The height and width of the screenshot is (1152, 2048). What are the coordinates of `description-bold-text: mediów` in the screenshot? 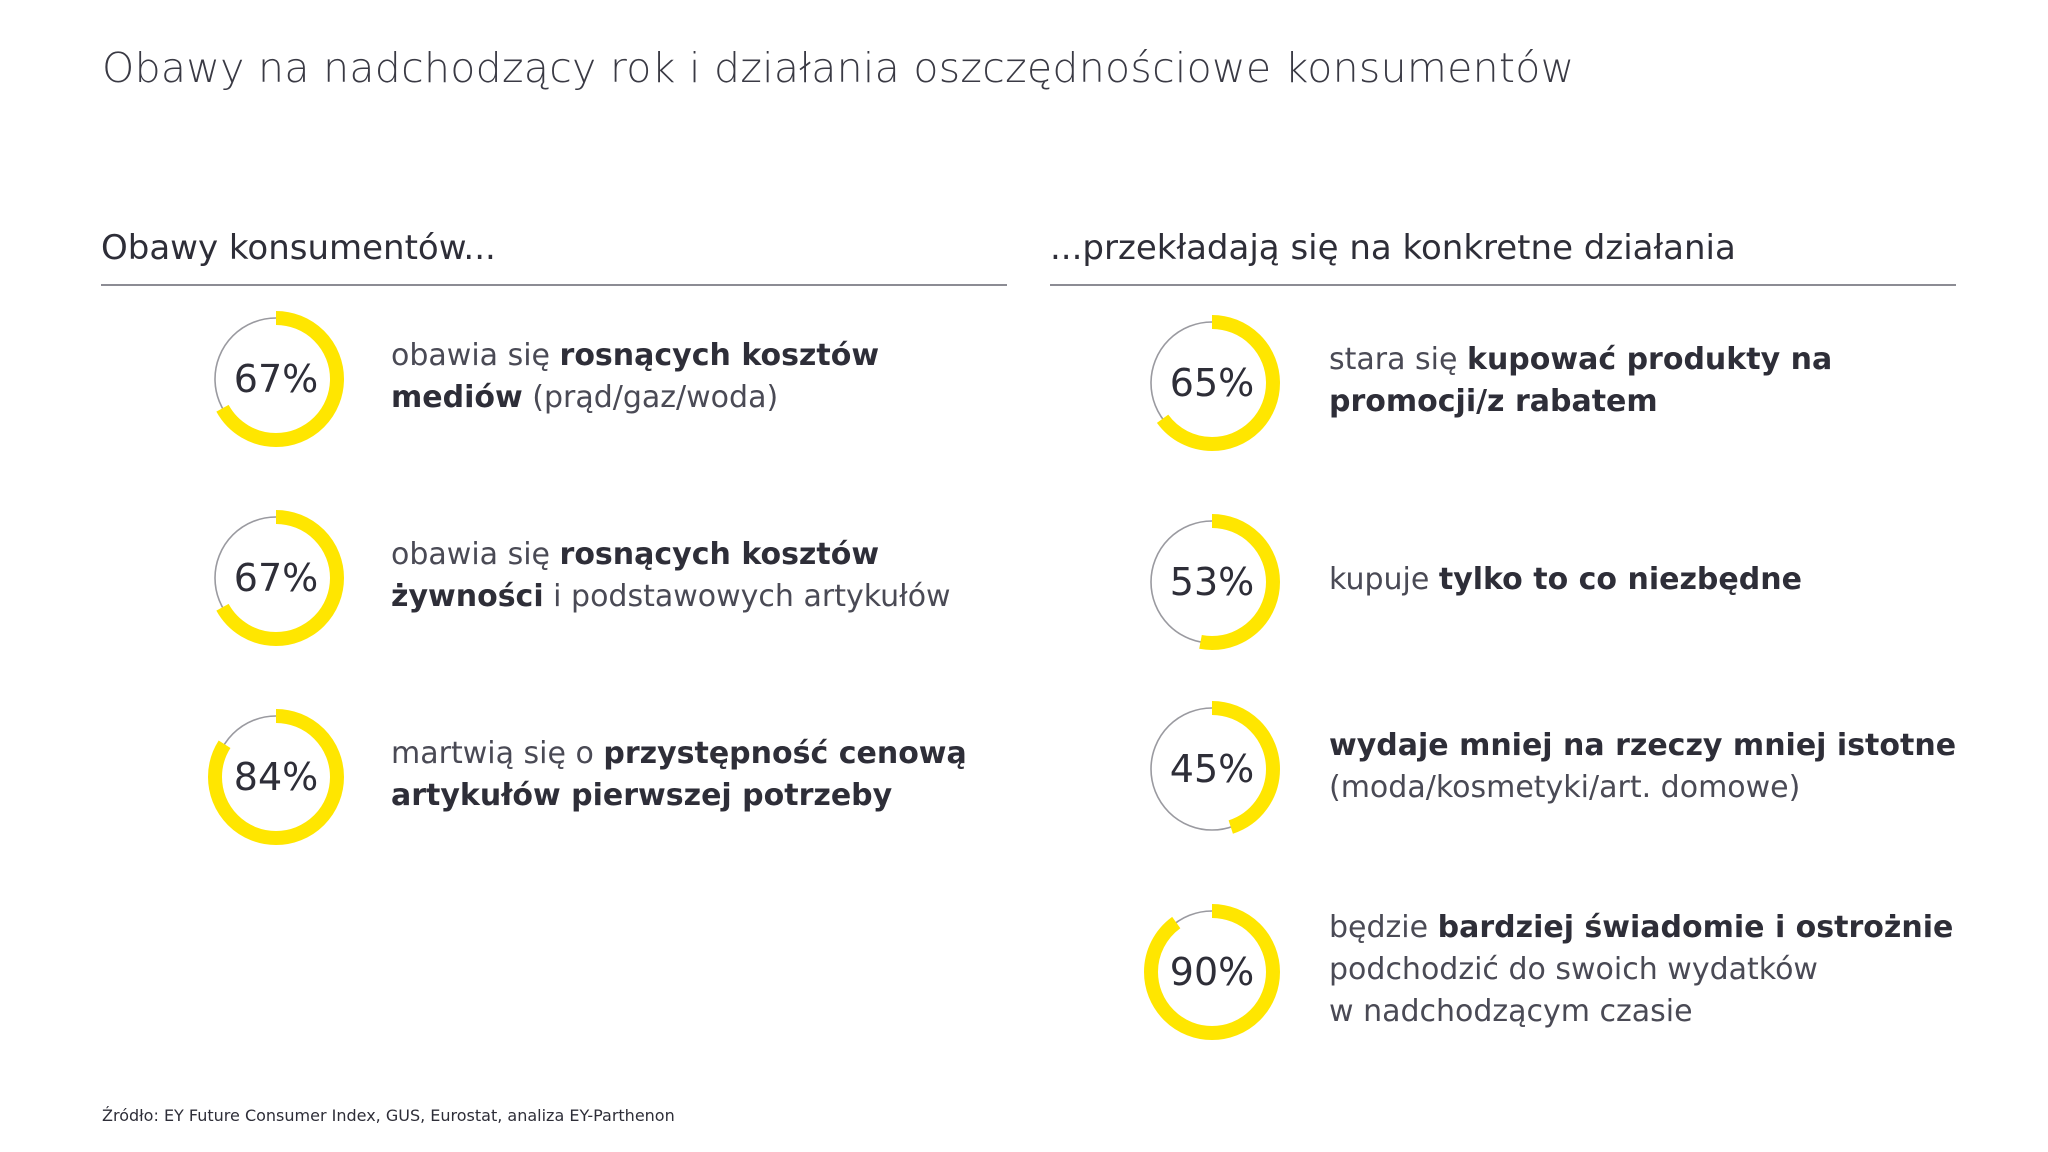 It's located at (457, 397).